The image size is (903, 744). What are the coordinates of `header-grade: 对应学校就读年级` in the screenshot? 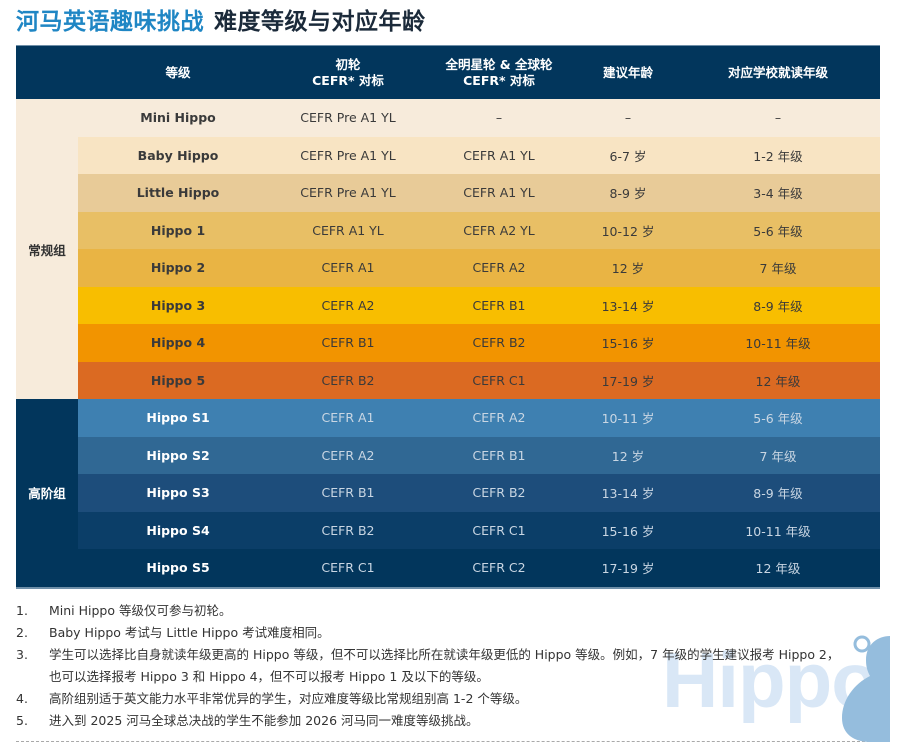 It's located at (778, 72).